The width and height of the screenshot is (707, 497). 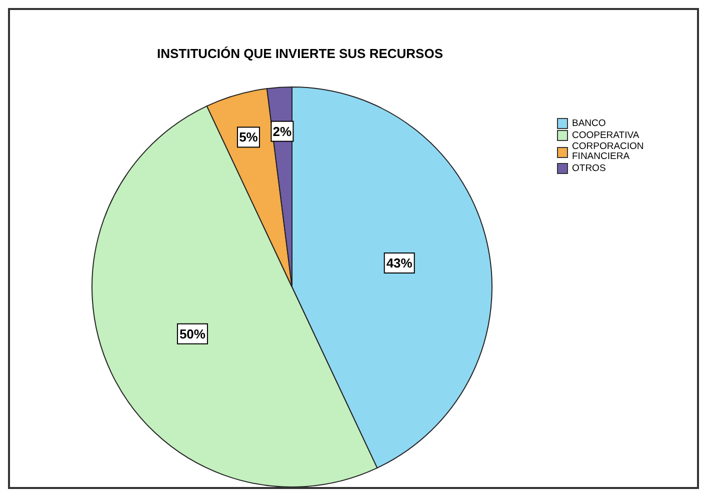 What do you see at coordinates (248, 137) in the screenshot?
I see `data-label: 5%` at bounding box center [248, 137].